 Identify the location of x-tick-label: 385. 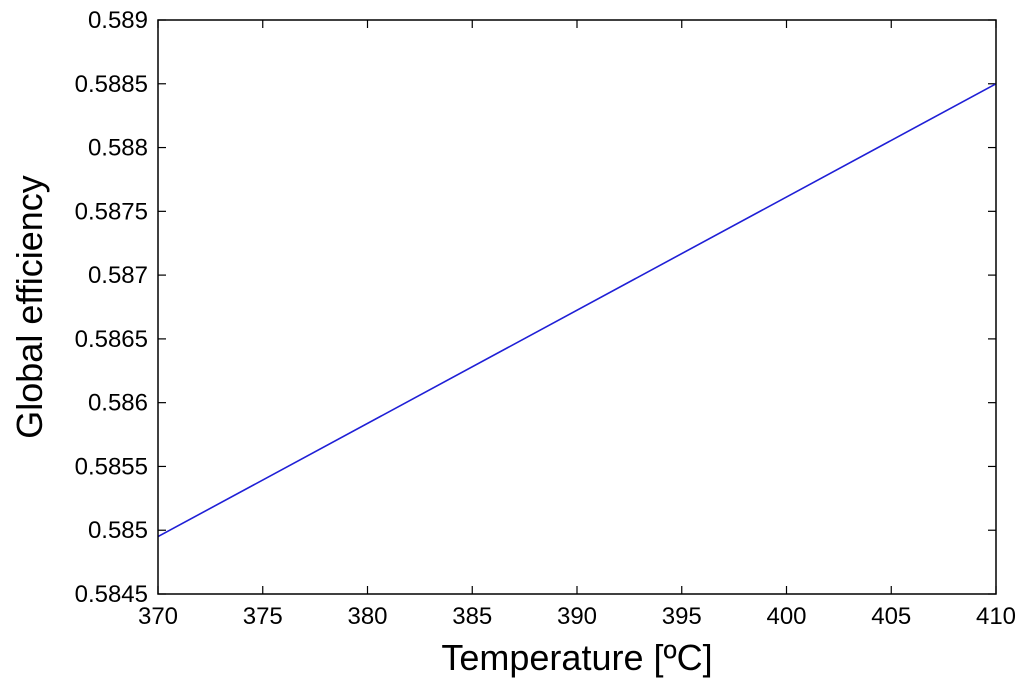
(472, 616).